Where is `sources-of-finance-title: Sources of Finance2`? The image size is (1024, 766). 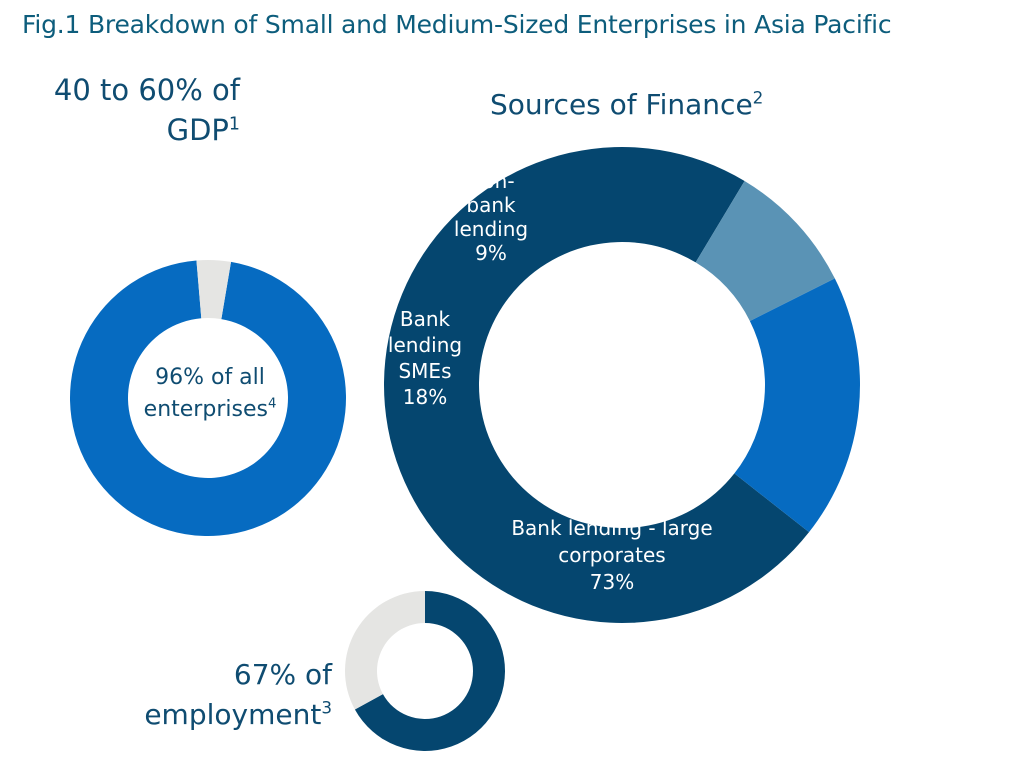
sources-of-finance-title: Sources of Finance2 is located at coordinates (626, 104).